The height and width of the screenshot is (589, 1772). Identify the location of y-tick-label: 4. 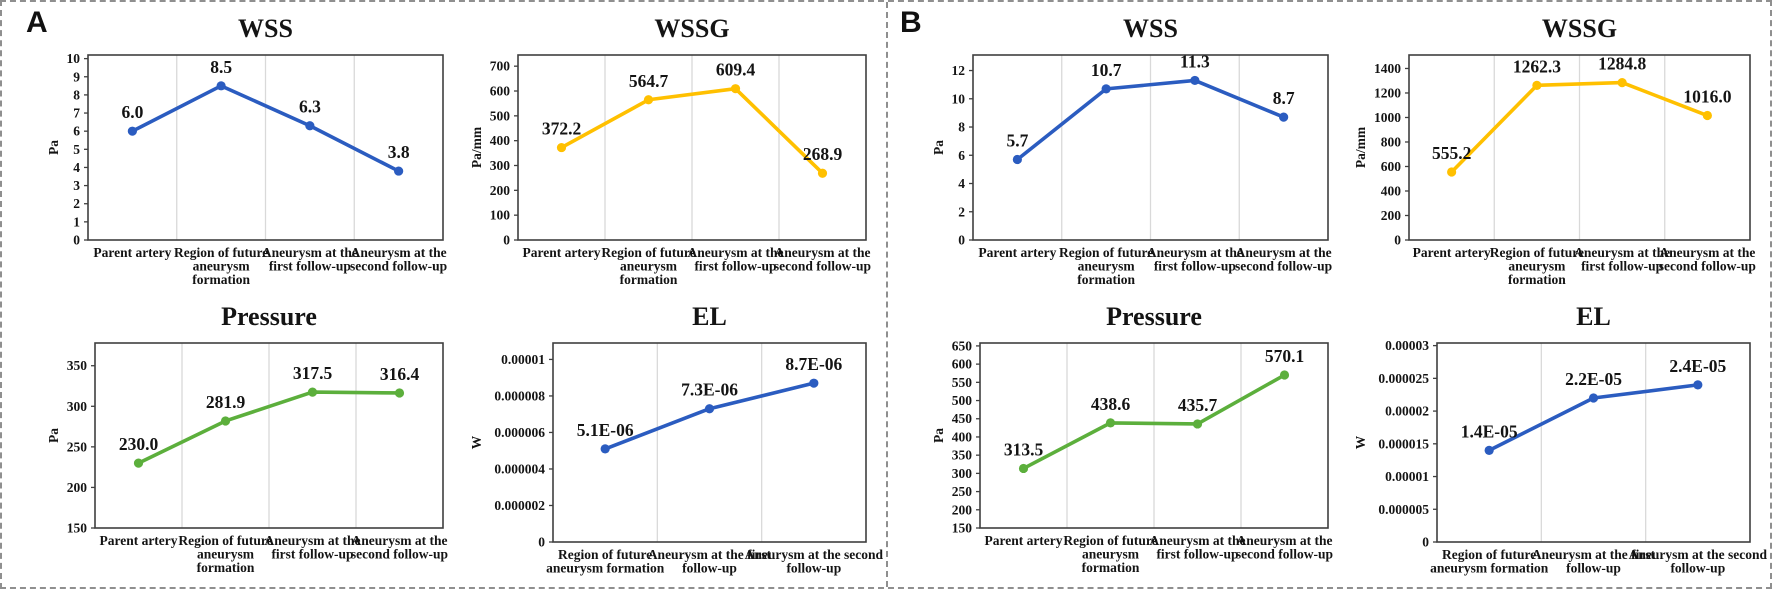
(76, 167).